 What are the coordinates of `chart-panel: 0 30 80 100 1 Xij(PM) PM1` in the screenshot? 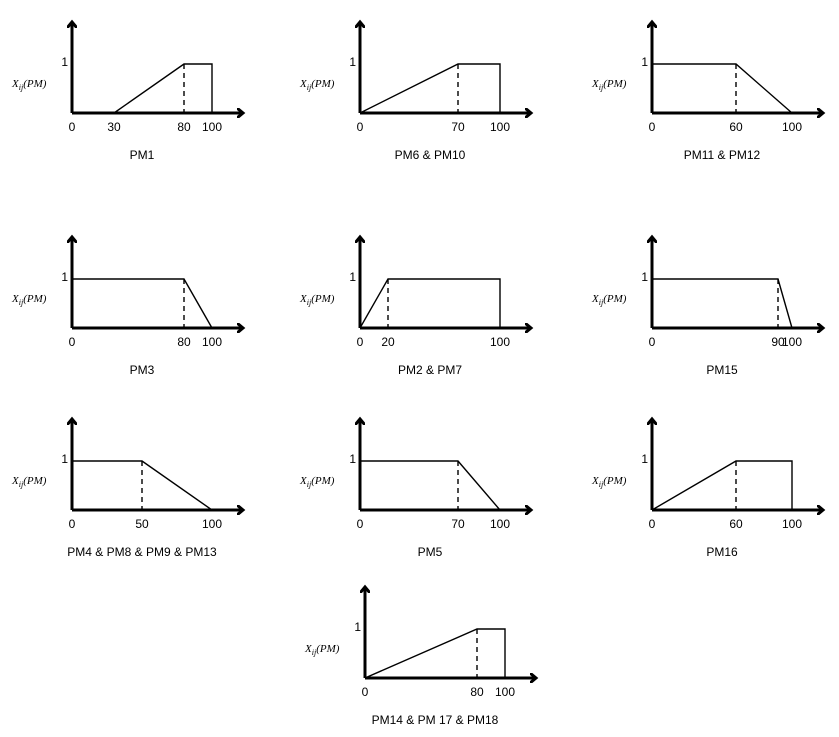 It's located at (126, 92).